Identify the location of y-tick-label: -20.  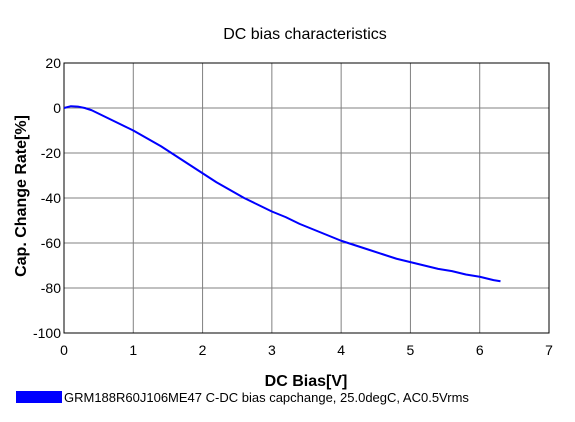
(51, 153).